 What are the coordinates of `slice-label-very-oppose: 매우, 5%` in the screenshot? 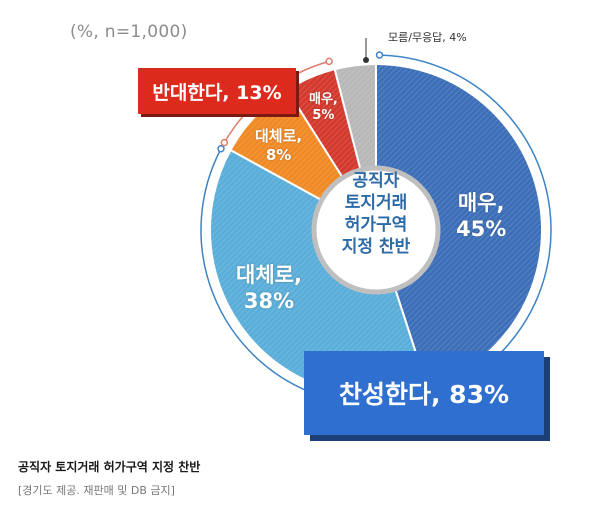 It's located at (323, 108).